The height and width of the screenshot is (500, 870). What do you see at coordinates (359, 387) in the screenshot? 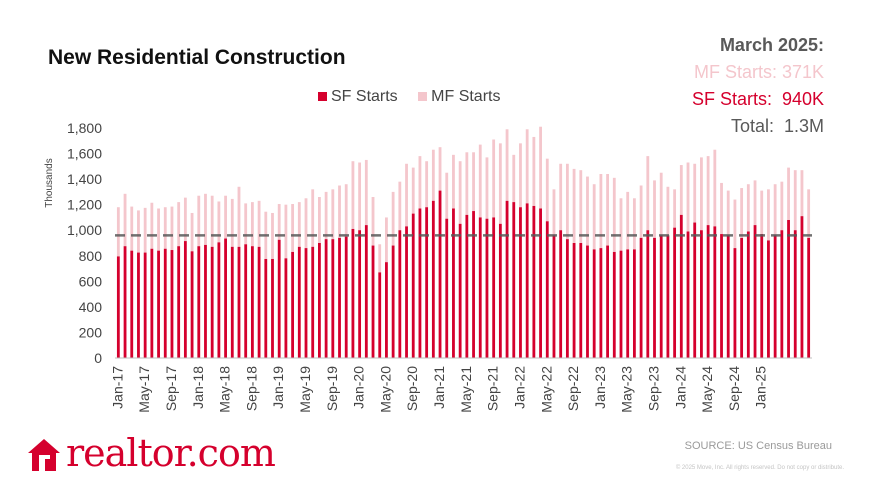
I see `x-tick-label: Jan-20` at bounding box center [359, 387].